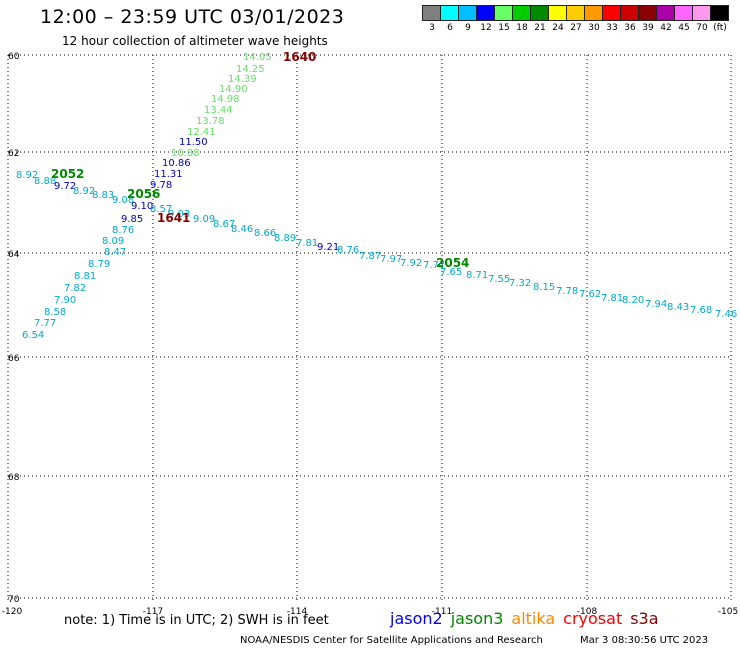 The height and width of the screenshot is (650, 740). What do you see at coordinates (132, 219) in the screenshot?
I see `swh-value-label: 9.85` at bounding box center [132, 219].